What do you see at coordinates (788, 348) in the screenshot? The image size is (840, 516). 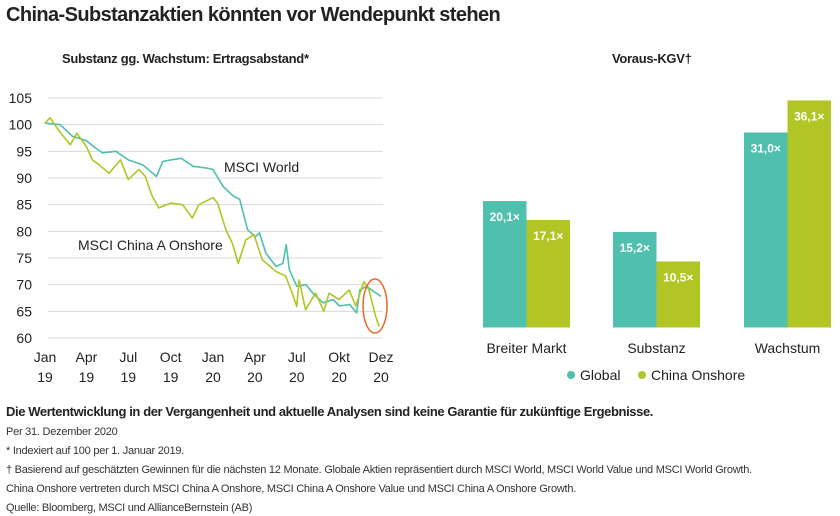 I see `category-label: Wachstum` at bounding box center [788, 348].